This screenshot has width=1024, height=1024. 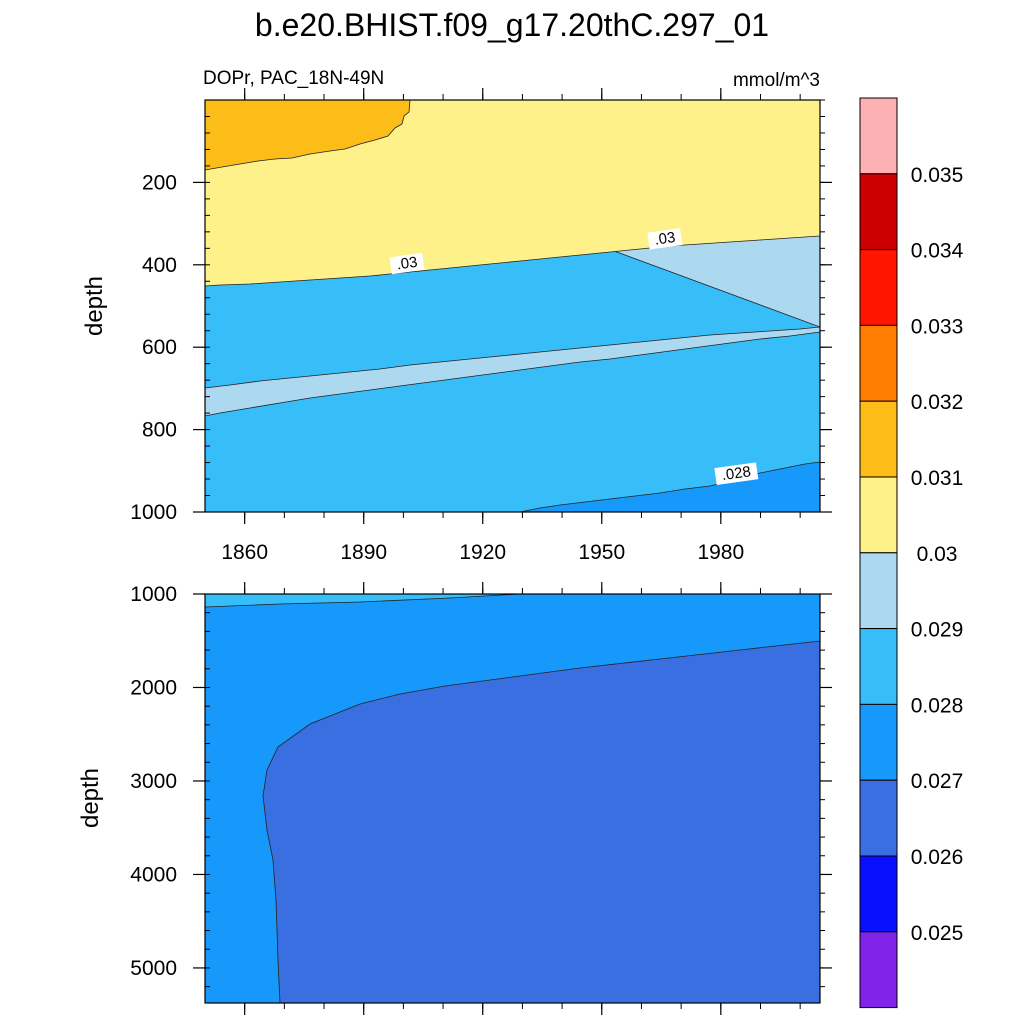 What do you see at coordinates (512, 25) in the screenshot?
I see `chart-title: b.e20.BHIST.f09_g17.20thC.297_01` at bounding box center [512, 25].